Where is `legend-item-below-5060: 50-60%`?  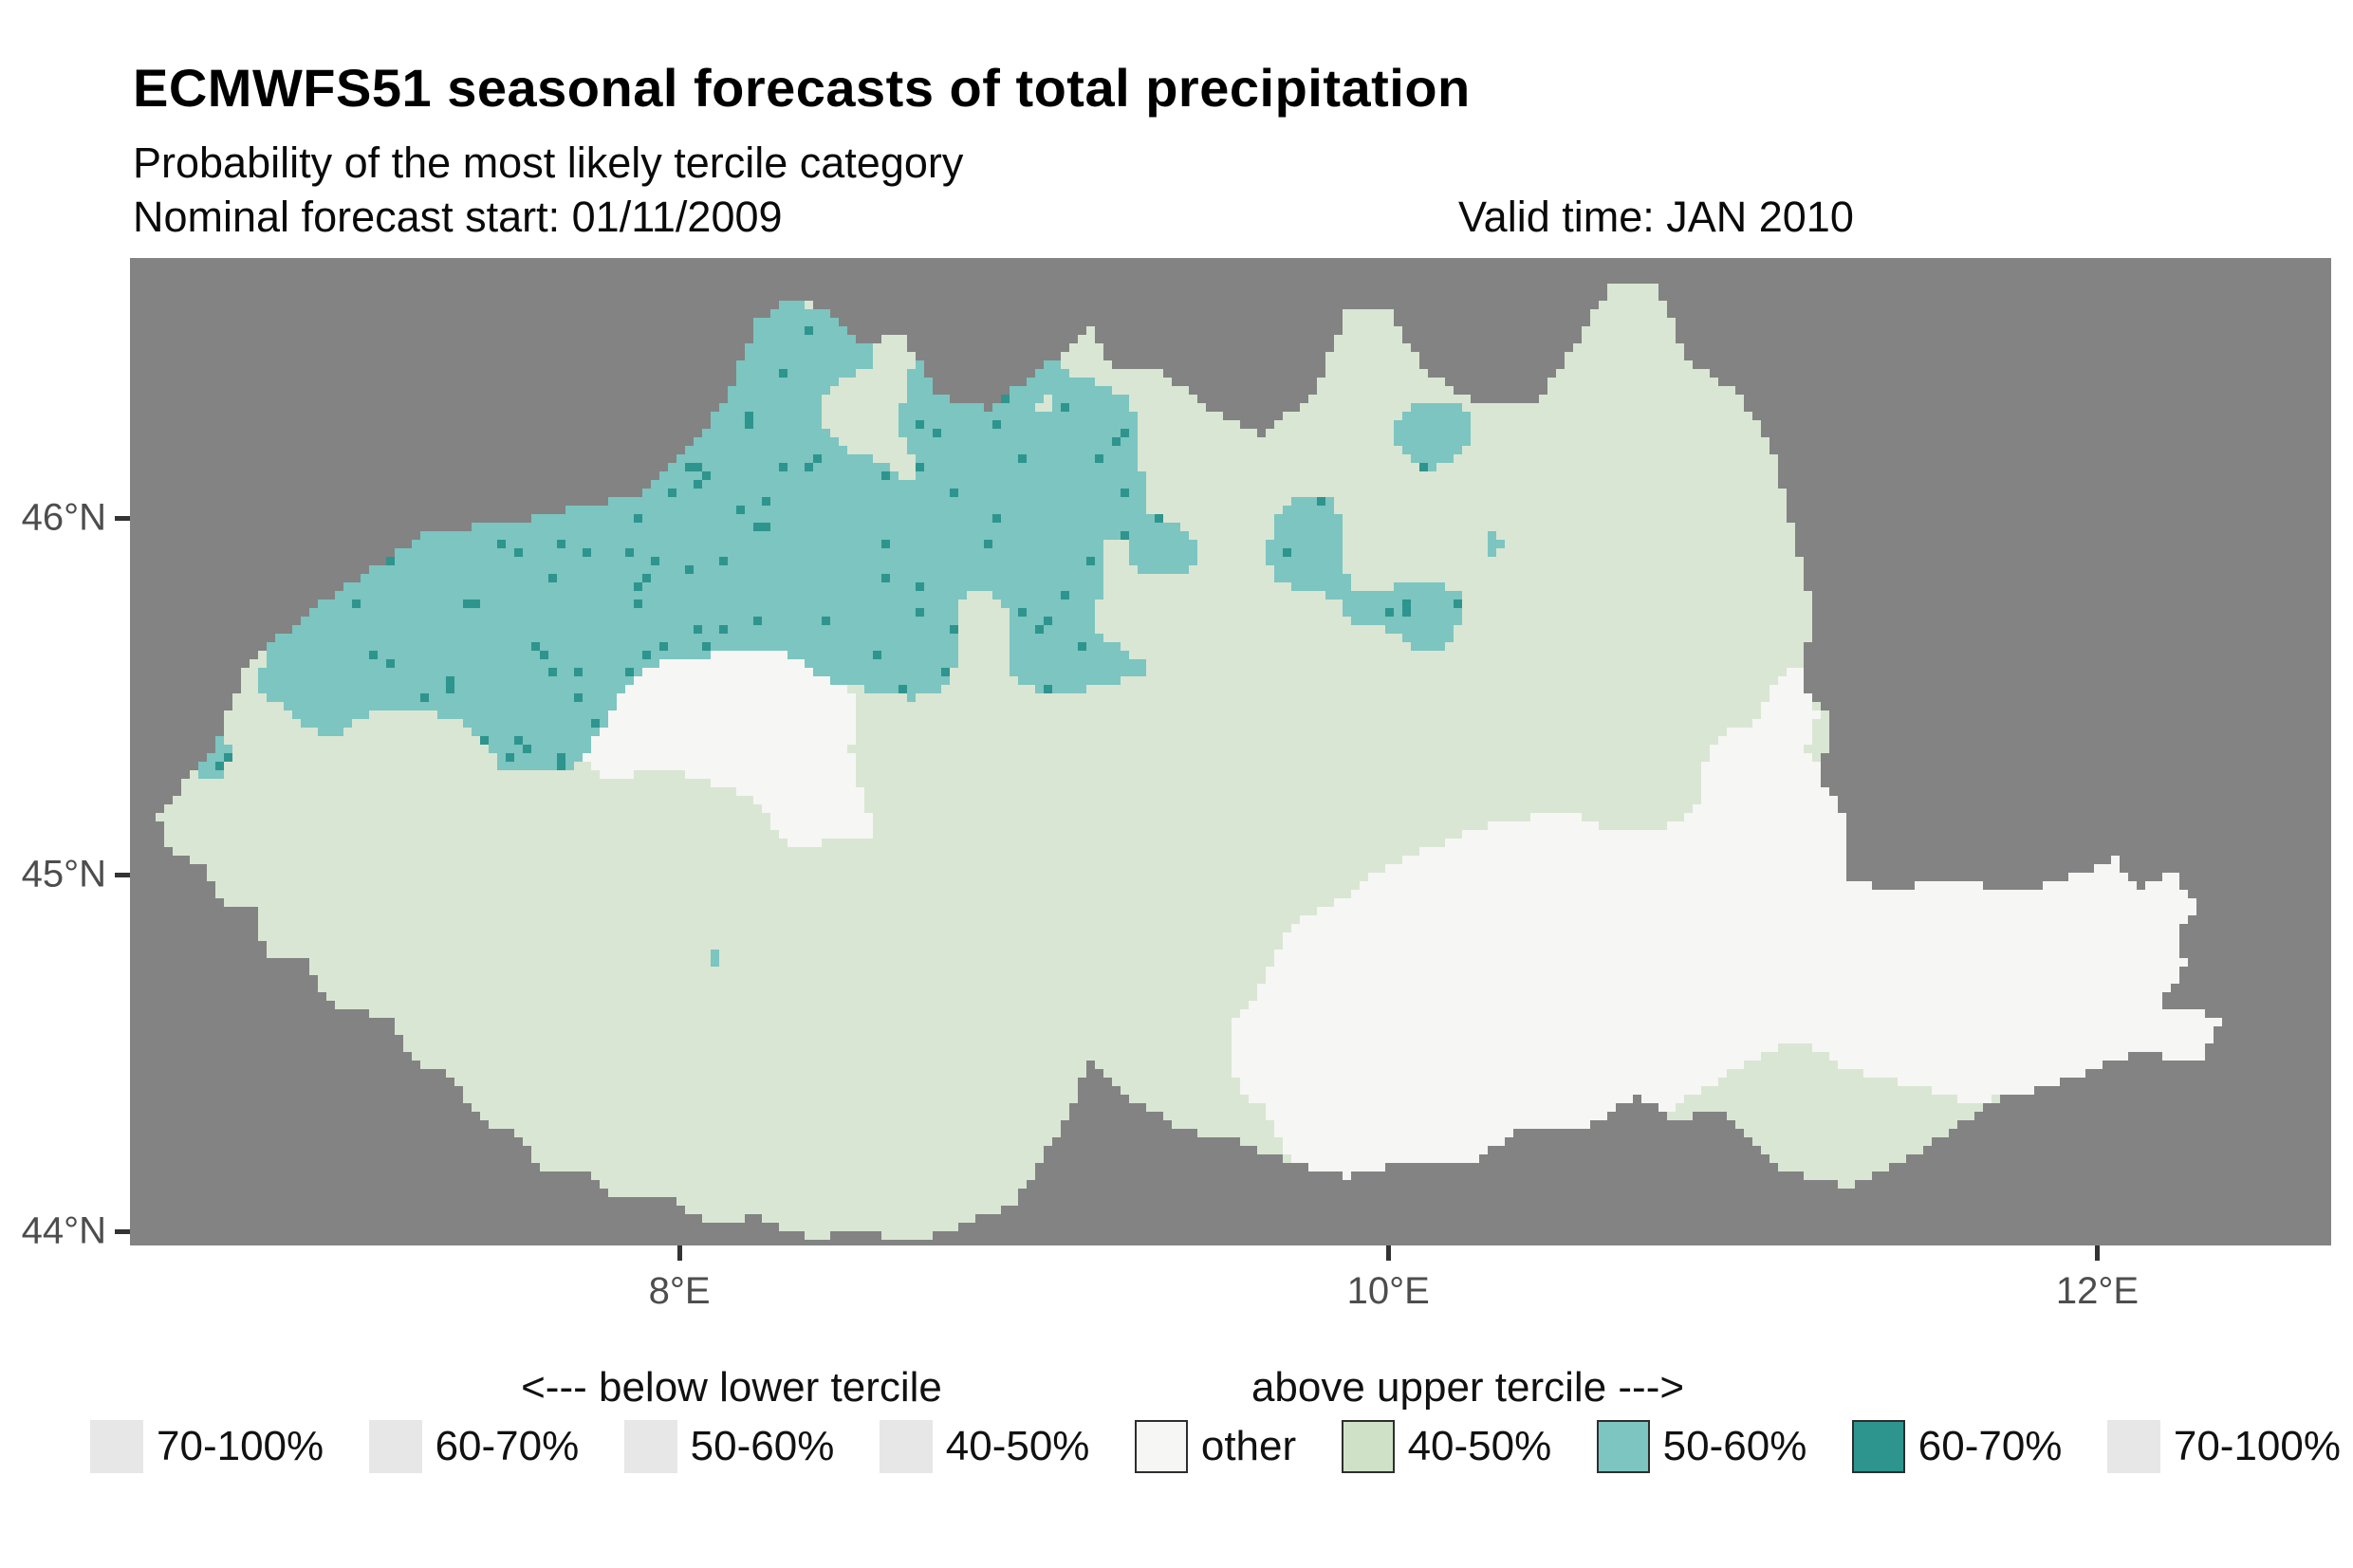
legend-item-below-5060: 50-60% is located at coordinates (729, 1447).